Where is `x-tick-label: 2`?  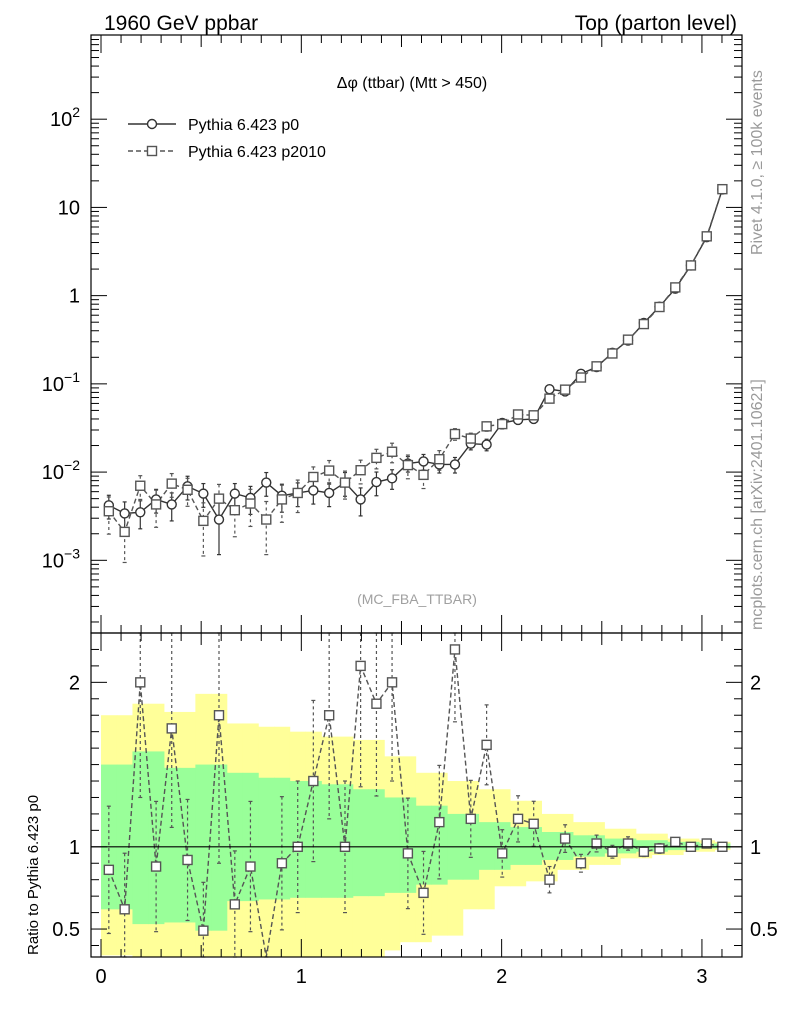 x-tick-label: 2 is located at coordinates (501, 977).